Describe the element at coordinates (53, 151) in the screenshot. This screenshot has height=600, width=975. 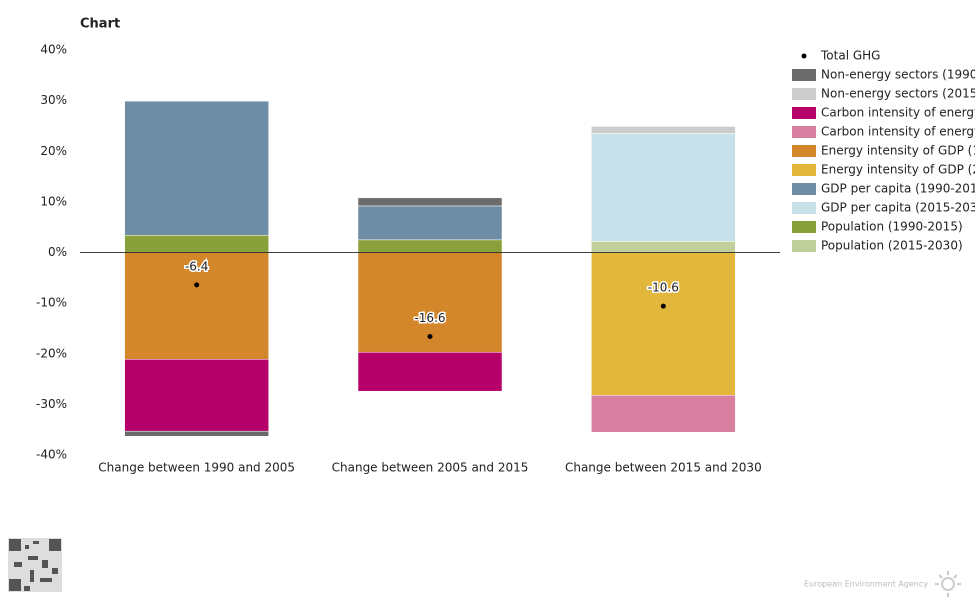
I see `y-tick-label: 20%` at that location.